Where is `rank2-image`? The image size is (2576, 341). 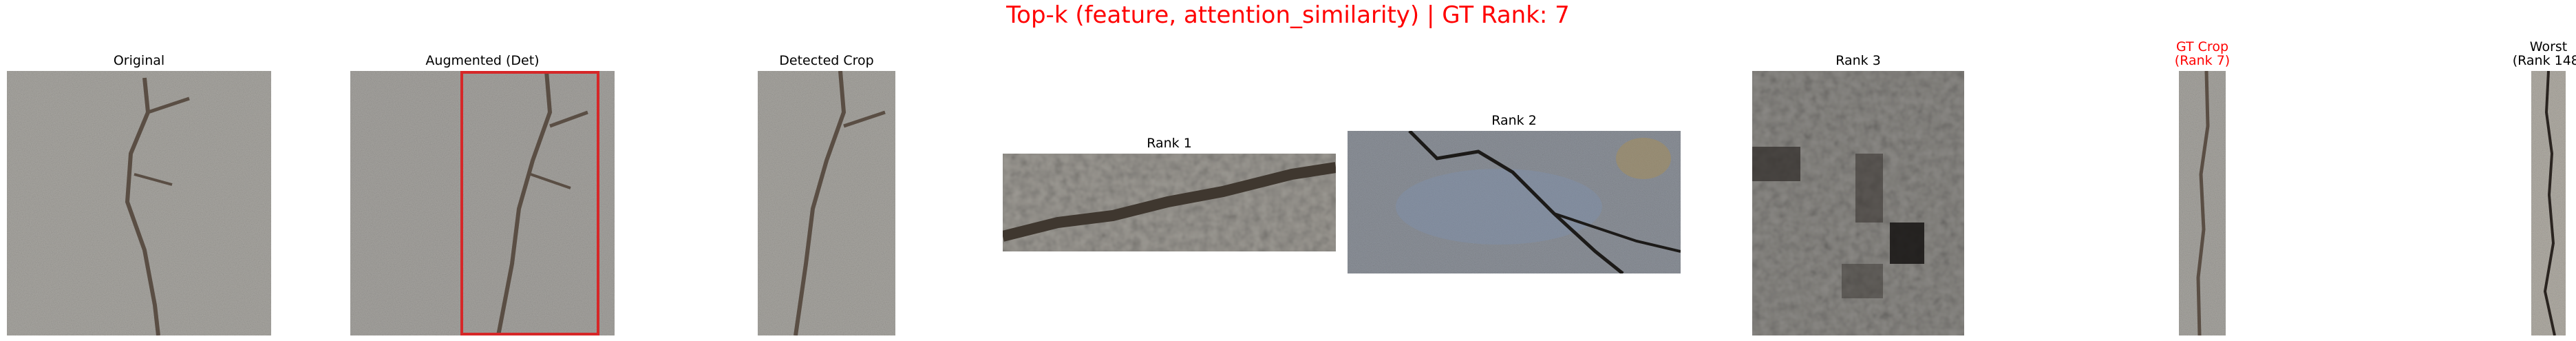
rank2-image is located at coordinates (1514, 202).